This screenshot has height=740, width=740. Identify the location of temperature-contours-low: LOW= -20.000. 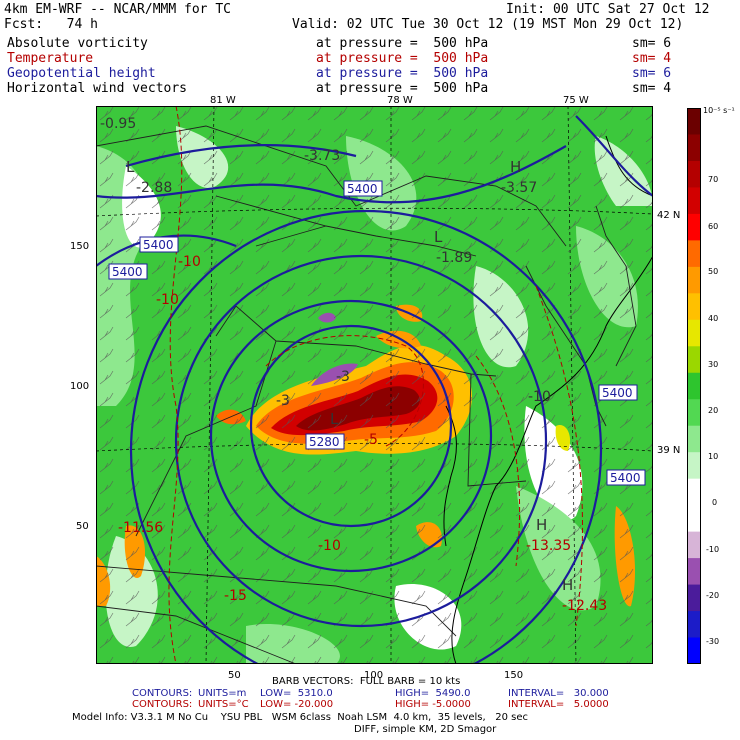
(297, 704).